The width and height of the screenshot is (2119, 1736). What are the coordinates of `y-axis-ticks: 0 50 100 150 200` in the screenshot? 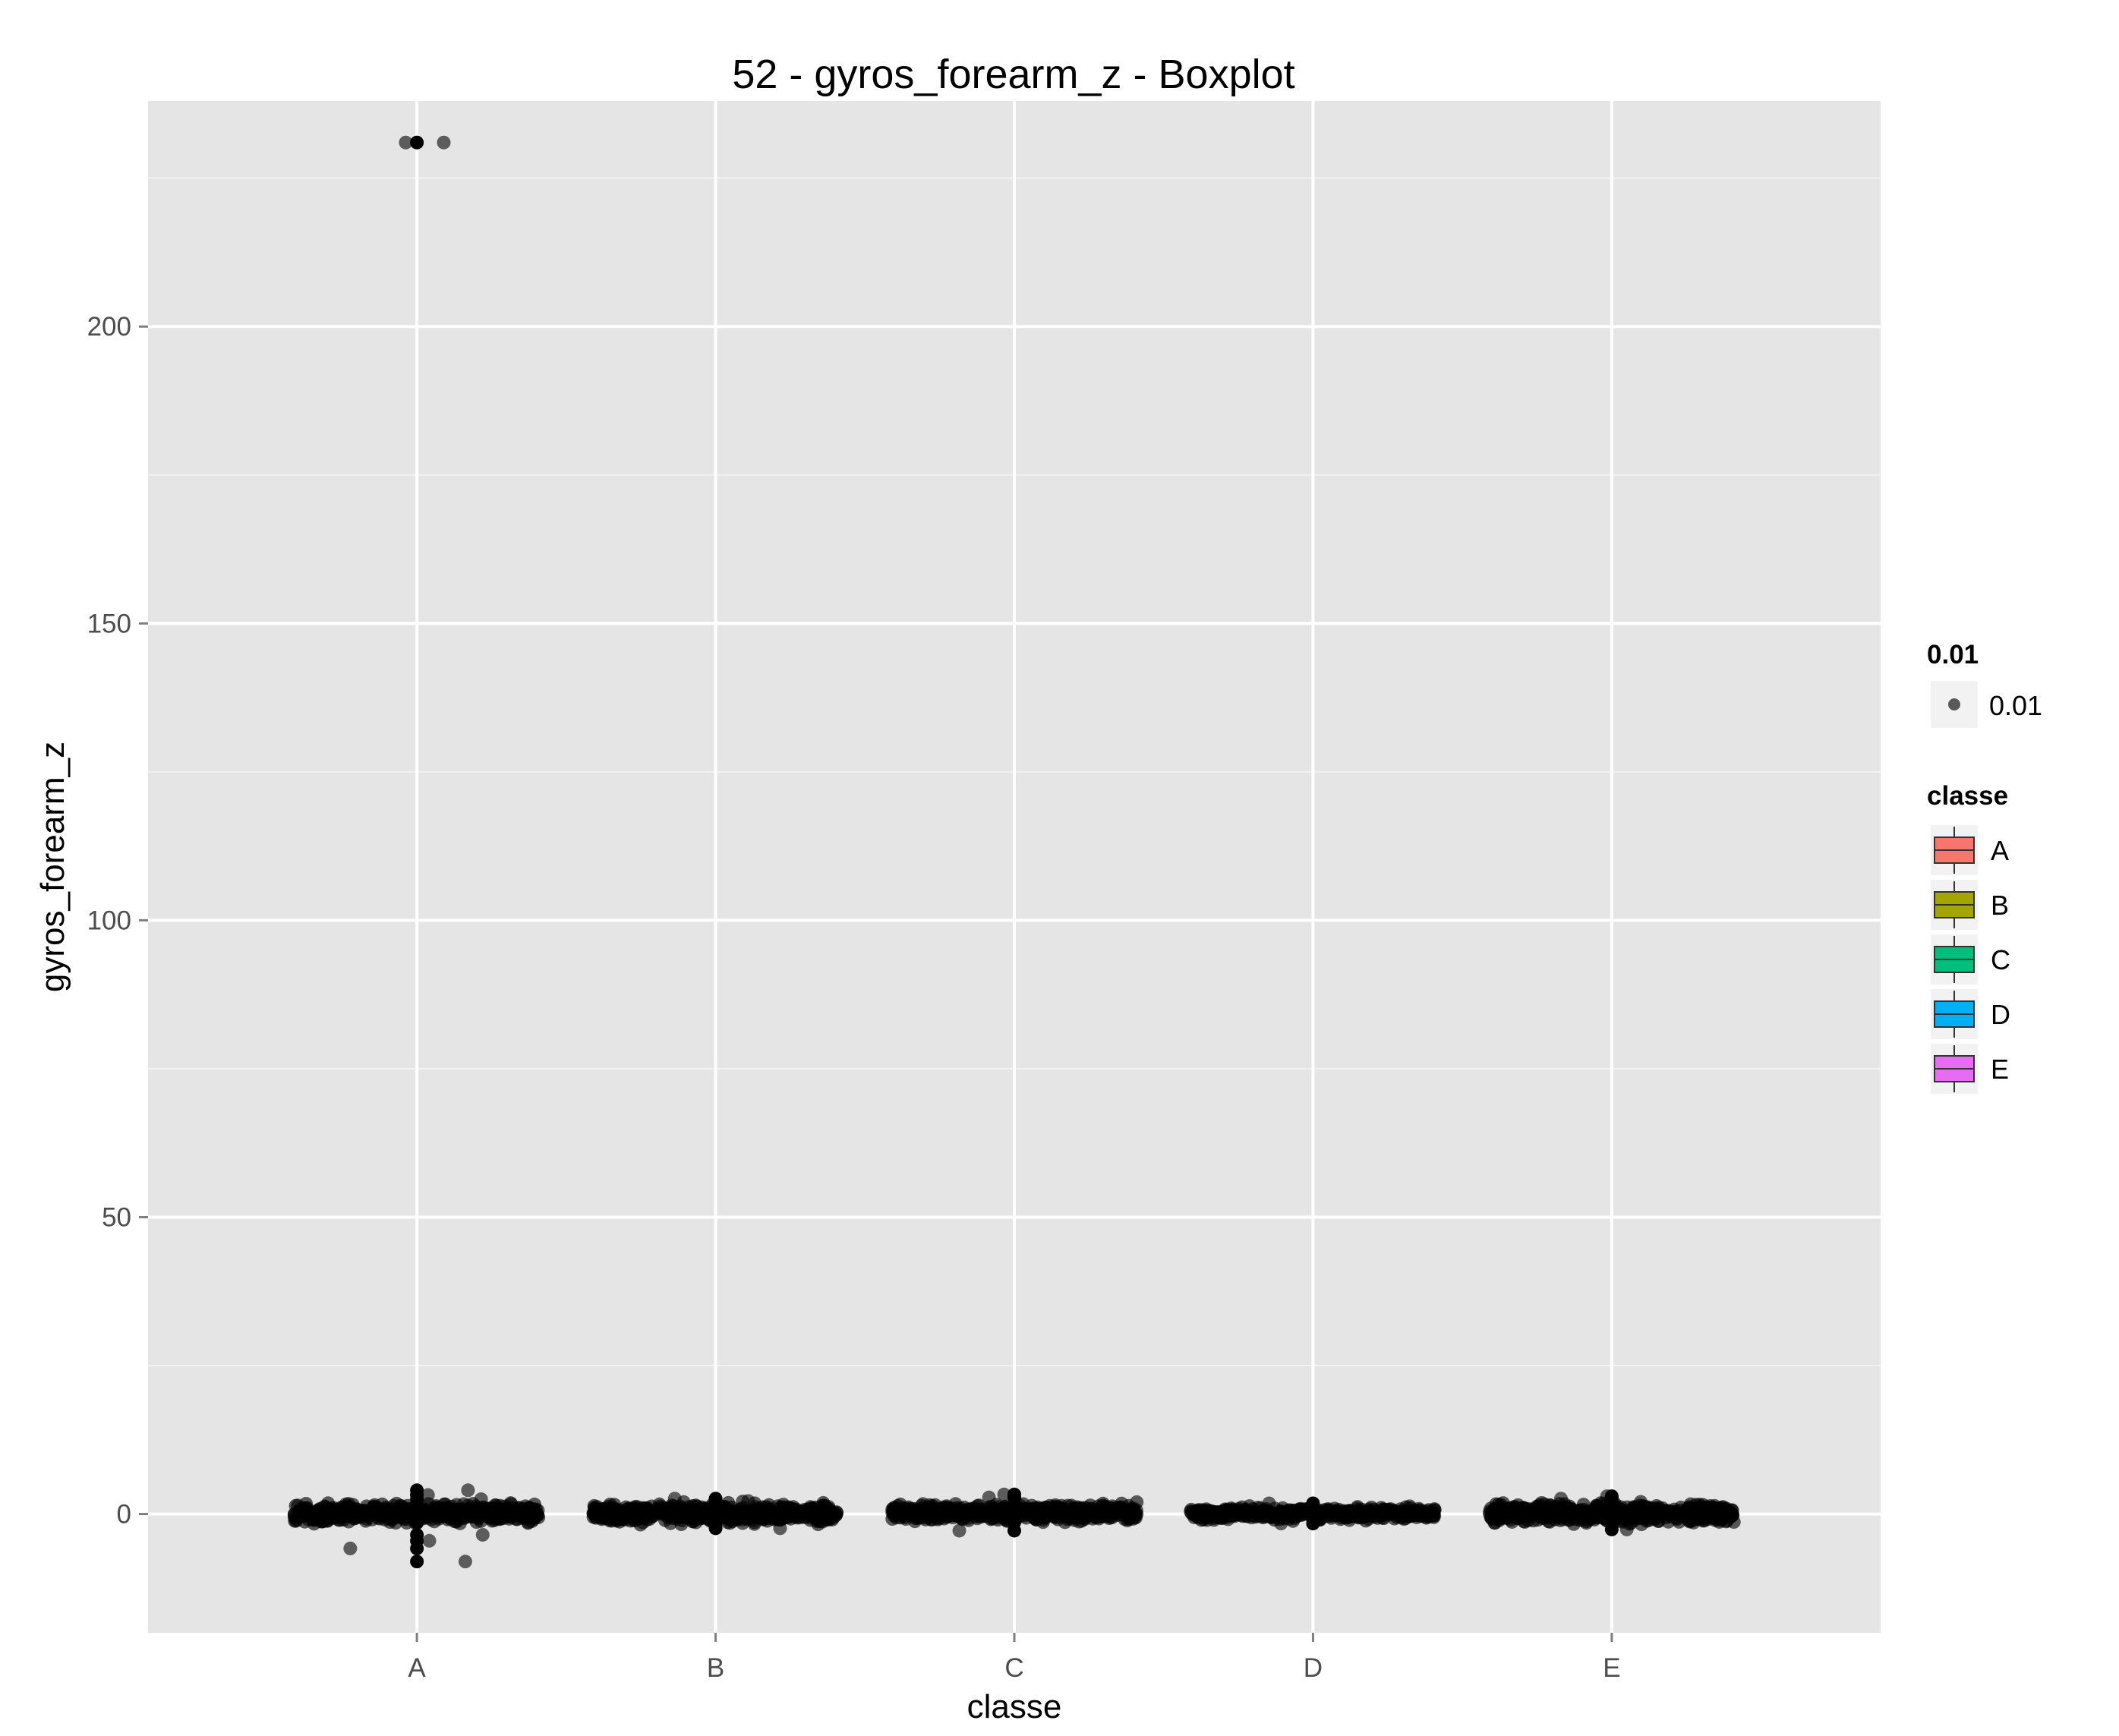 It's located at (117, 921).